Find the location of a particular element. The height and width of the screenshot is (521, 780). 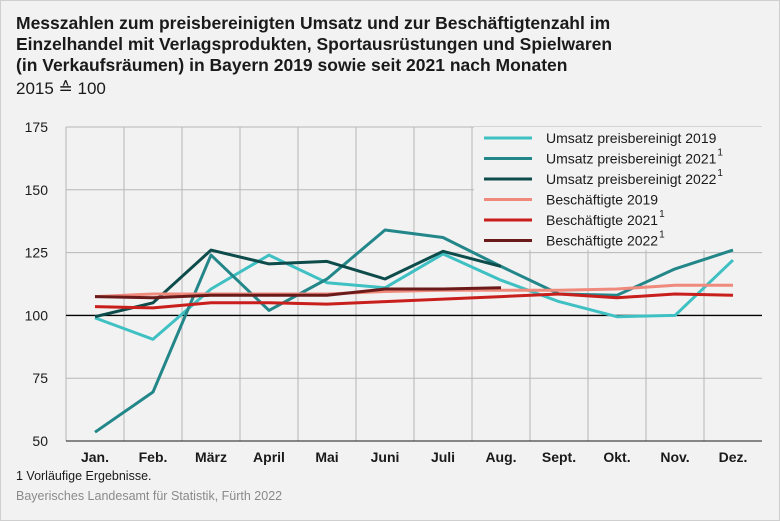

y-tick-label: 75 is located at coordinates (40, 378).